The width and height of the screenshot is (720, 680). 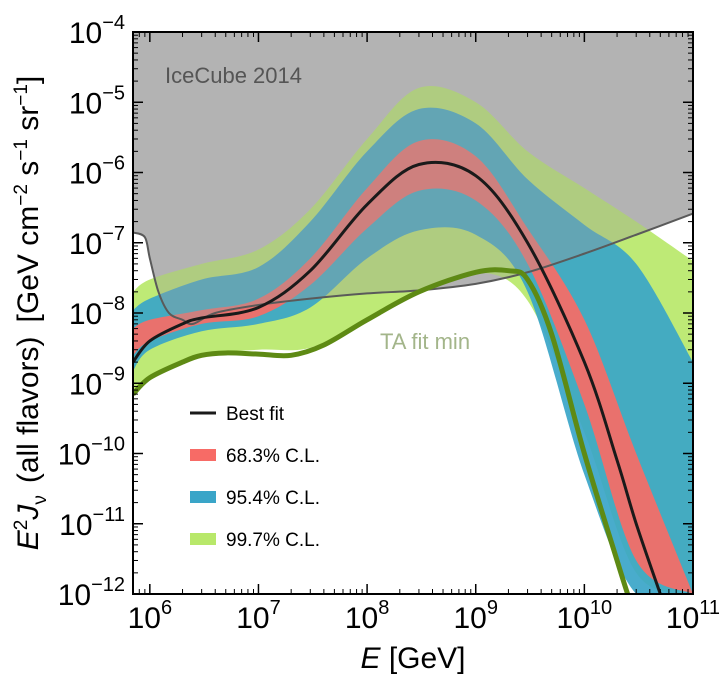 What do you see at coordinates (203, 539) in the screenshot?
I see `legend-swatch-997cl` at bounding box center [203, 539].